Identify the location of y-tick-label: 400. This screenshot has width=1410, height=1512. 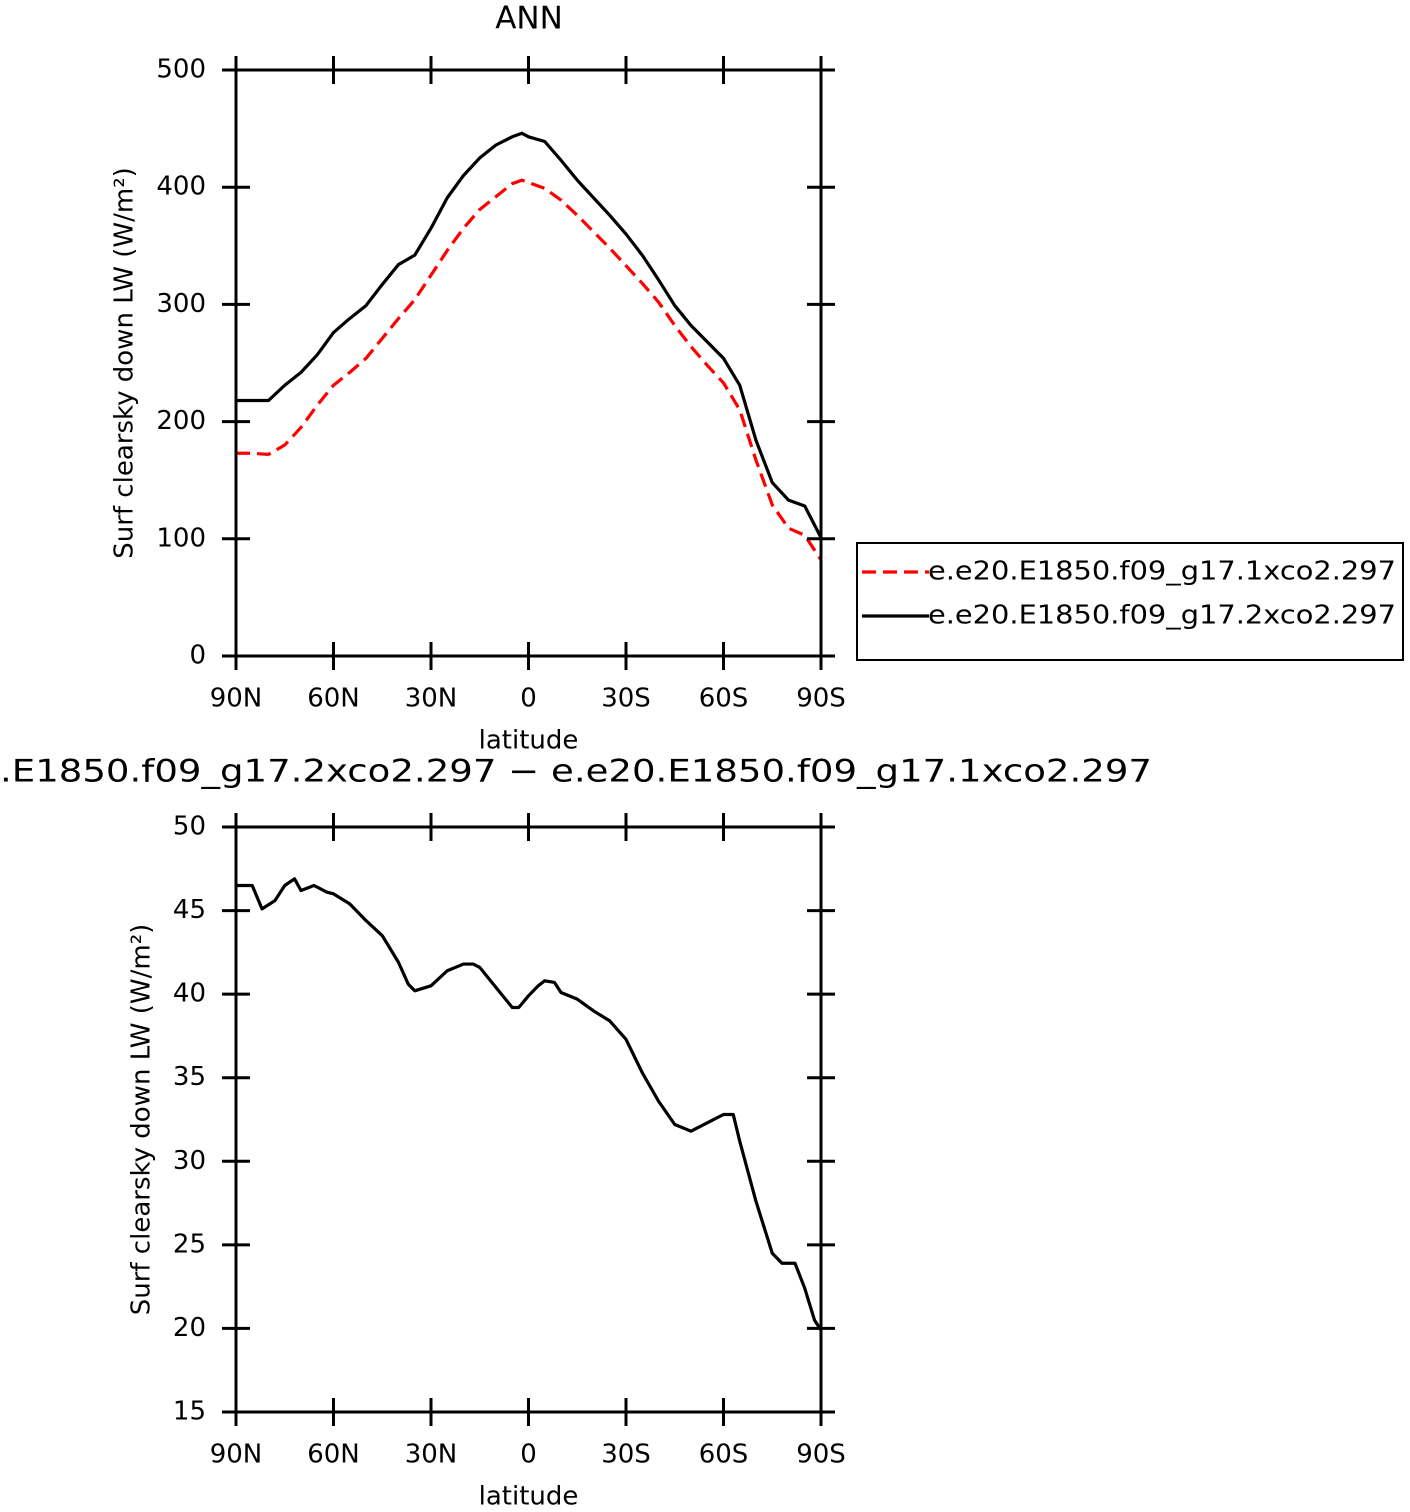
(181, 187).